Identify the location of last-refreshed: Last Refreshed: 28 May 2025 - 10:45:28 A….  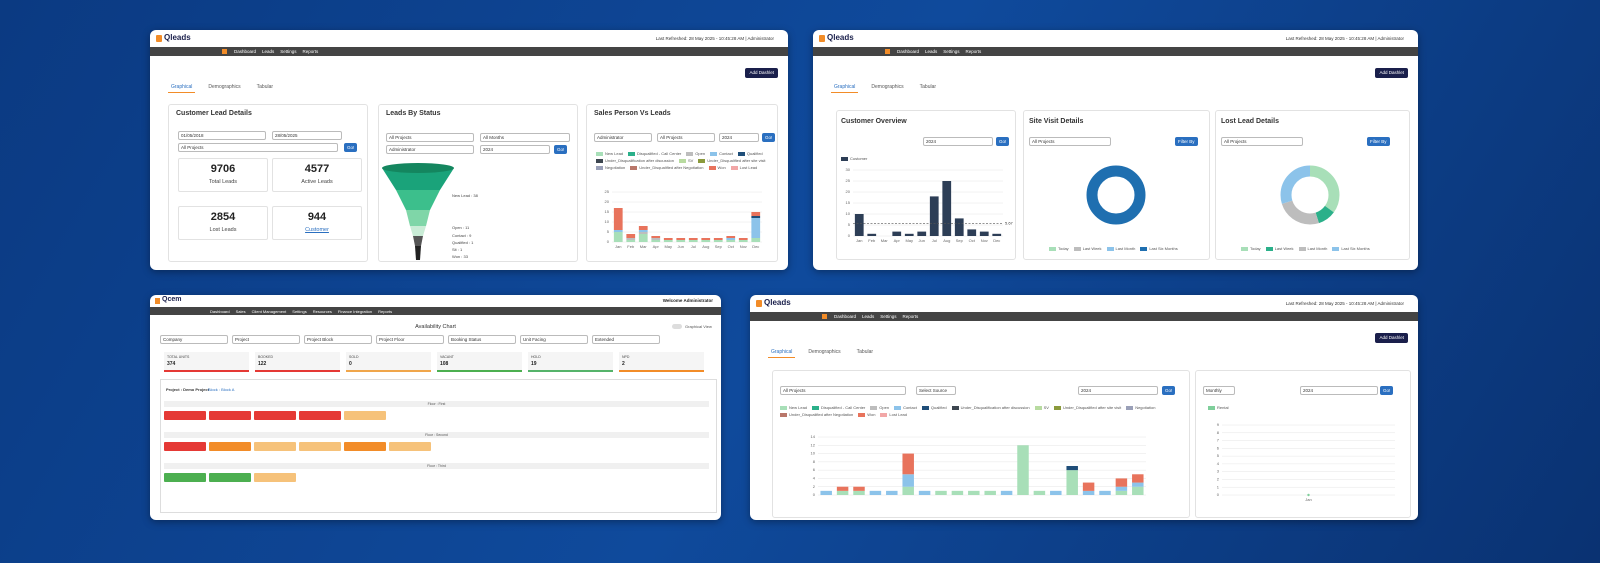
(1344, 38).